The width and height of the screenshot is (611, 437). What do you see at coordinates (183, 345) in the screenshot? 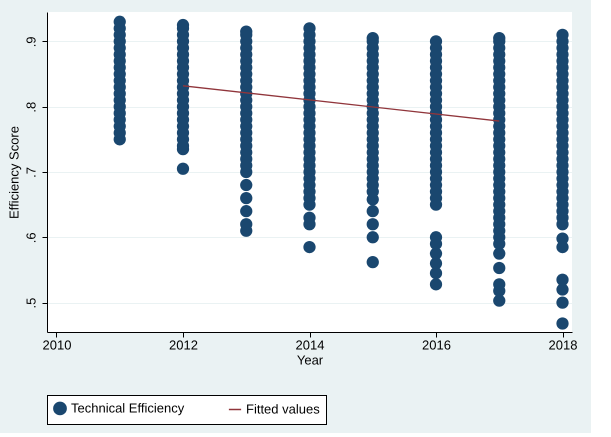
I see `x-tick-label: 2012` at bounding box center [183, 345].